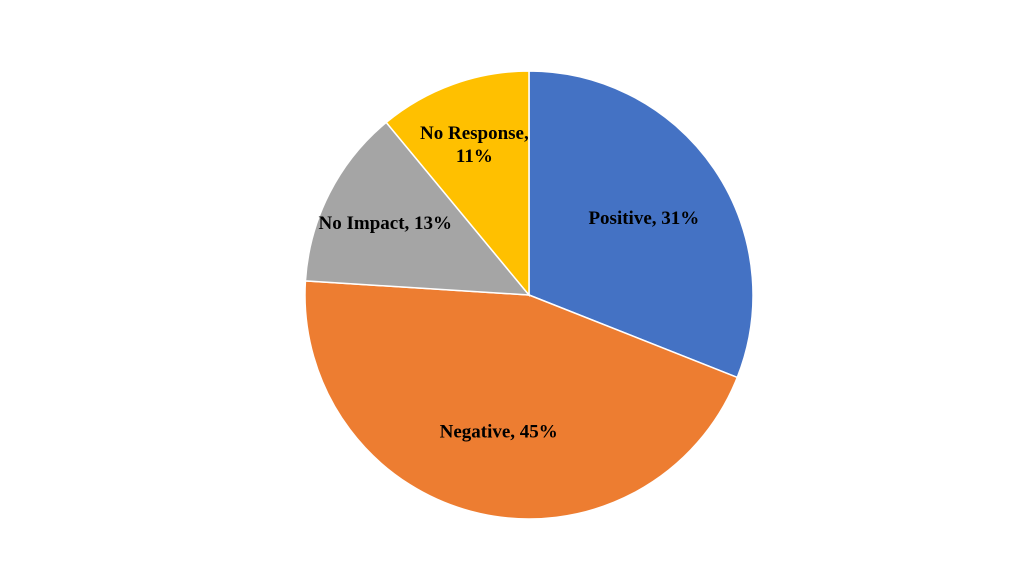  I want to click on pie-label-negative: Negative, 45%, so click(499, 432).